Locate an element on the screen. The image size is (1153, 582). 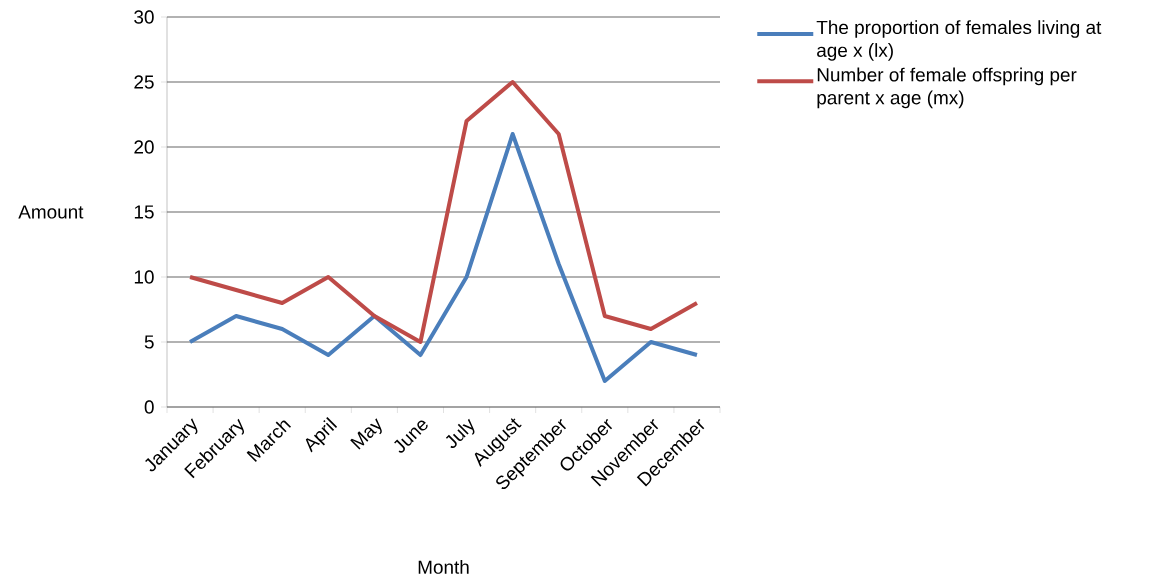
y-tick-label: 15 is located at coordinates (144, 212).